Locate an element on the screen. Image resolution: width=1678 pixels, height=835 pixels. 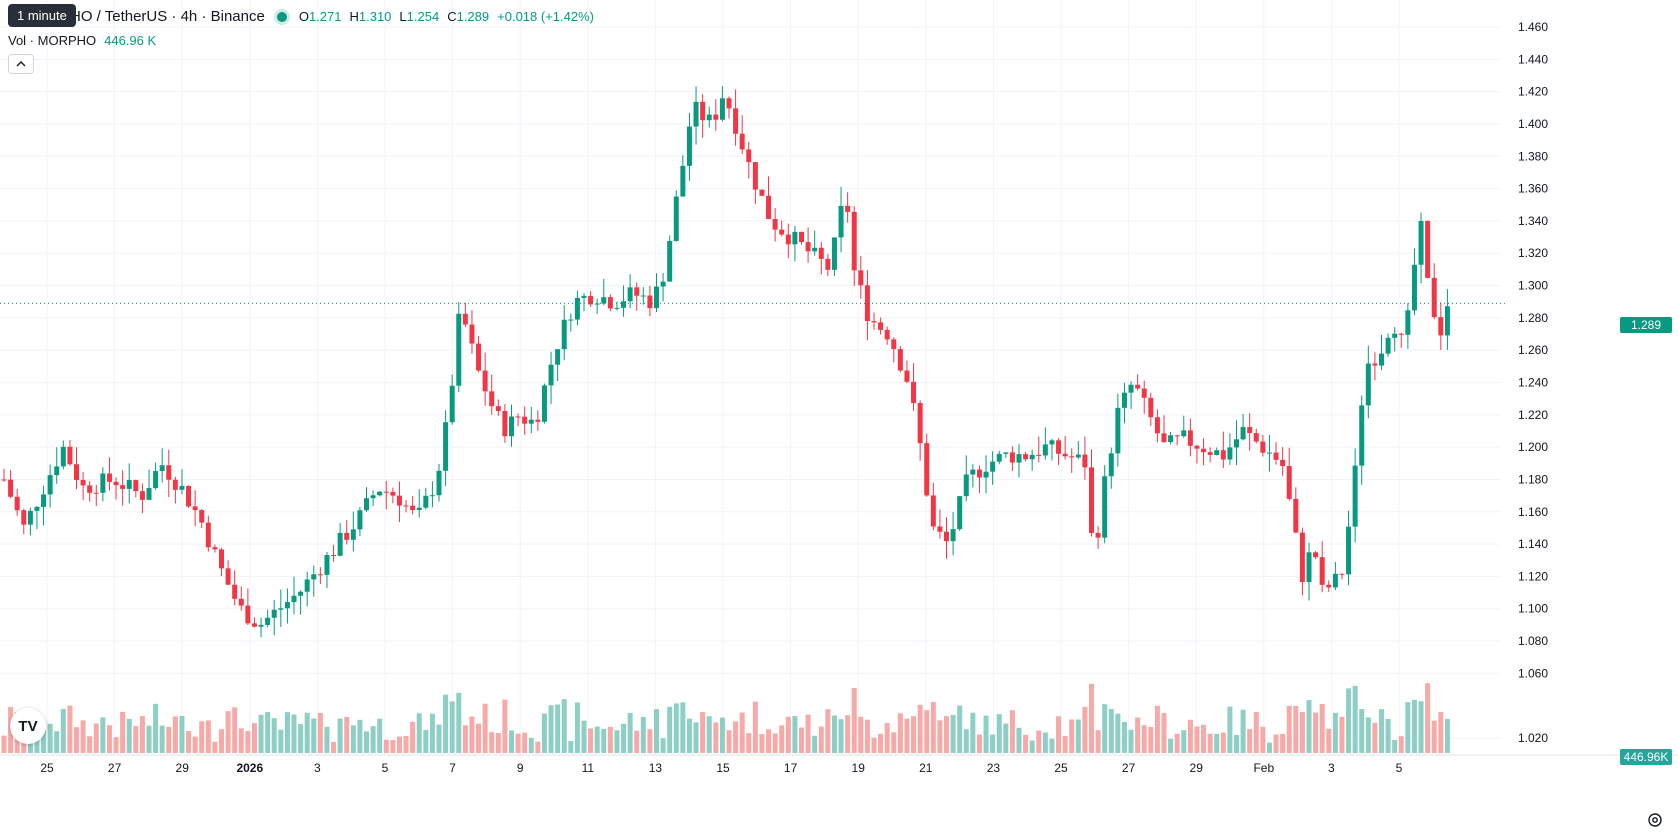
volume-value: 446.96 K is located at coordinates (130, 40).